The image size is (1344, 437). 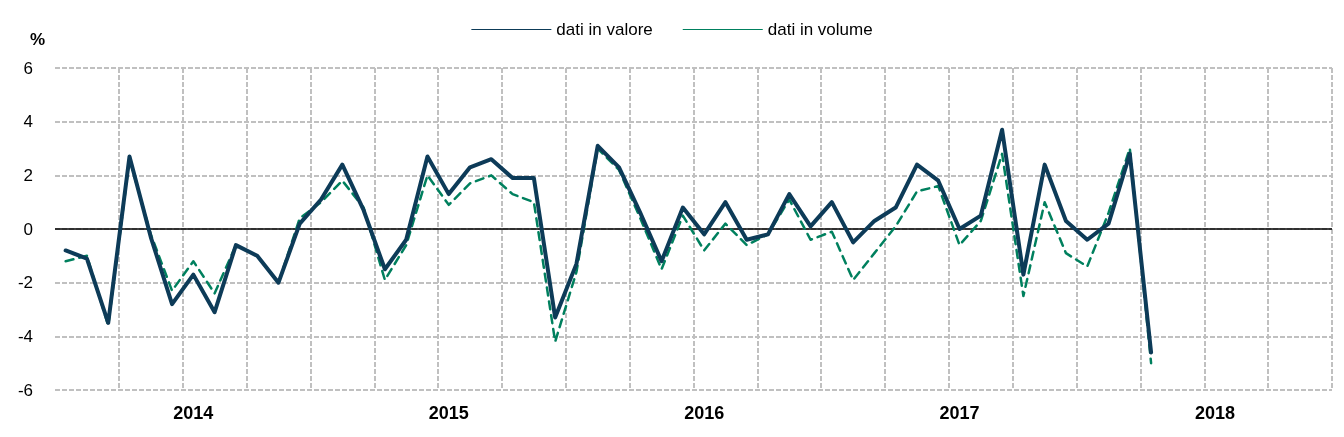 What do you see at coordinates (448, 413) in the screenshot?
I see `x-tick-label: 2015` at bounding box center [448, 413].